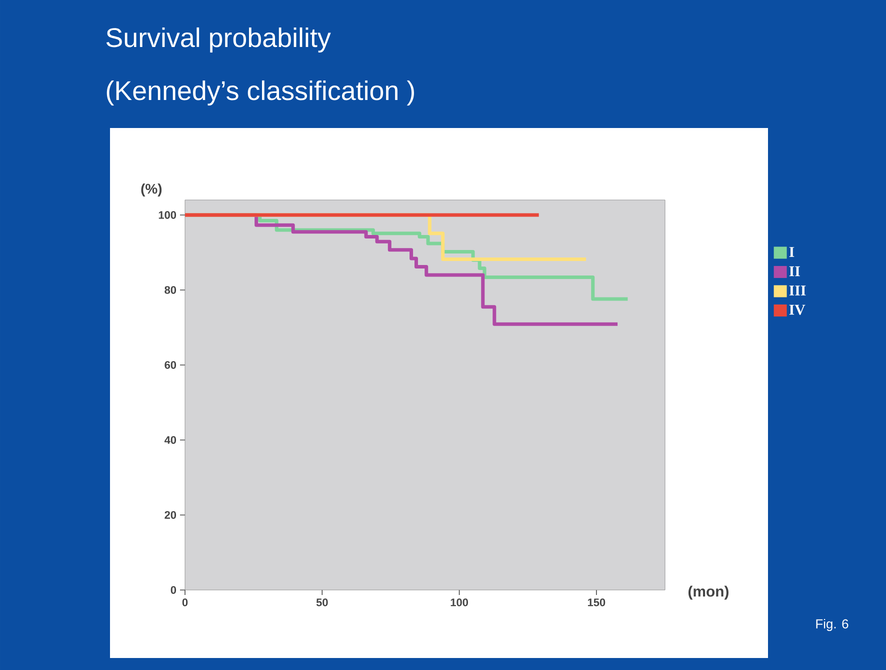  I want to click on y-tick-label: 0, so click(173, 590).